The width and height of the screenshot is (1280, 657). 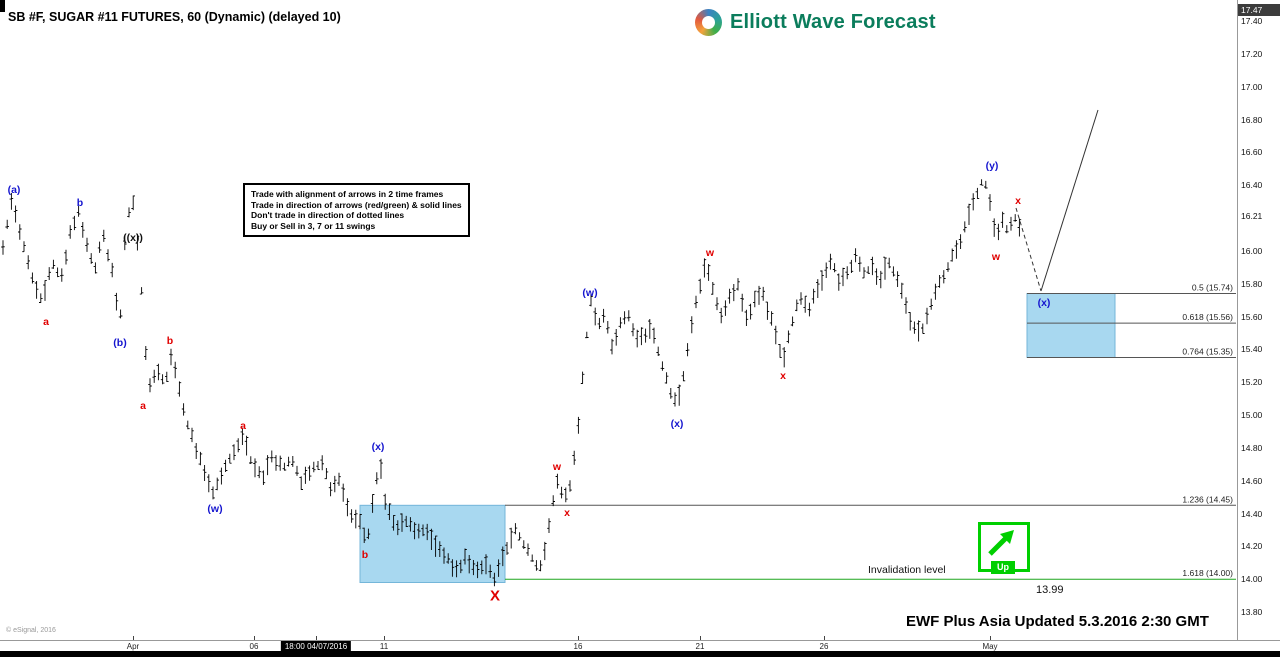 What do you see at coordinates (1252, 349) in the screenshot?
I see `price-tick-label: 15.40` at bounding box center [1252, 349].